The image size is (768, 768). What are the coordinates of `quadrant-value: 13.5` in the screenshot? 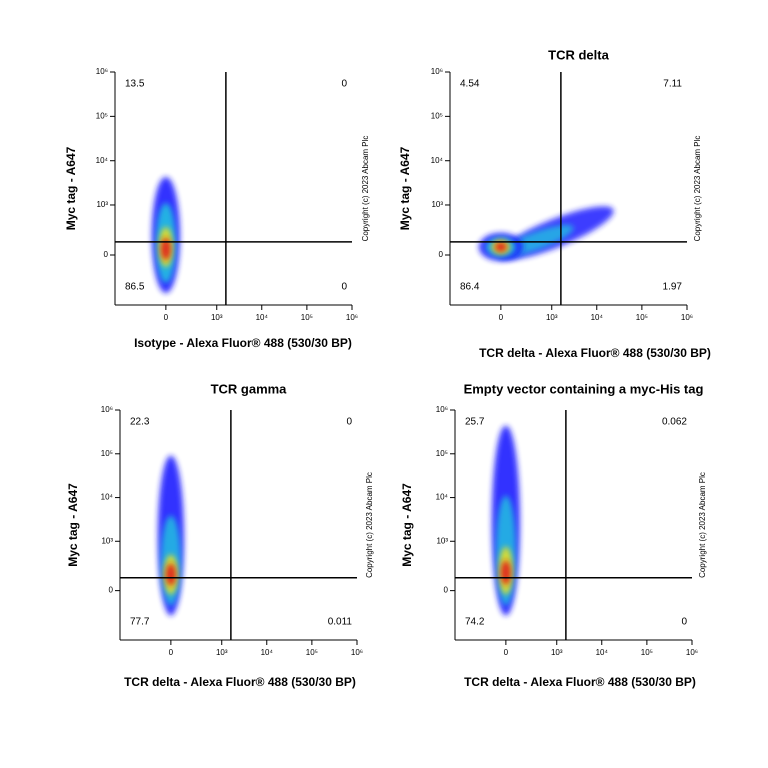 It's located at (135, 84).